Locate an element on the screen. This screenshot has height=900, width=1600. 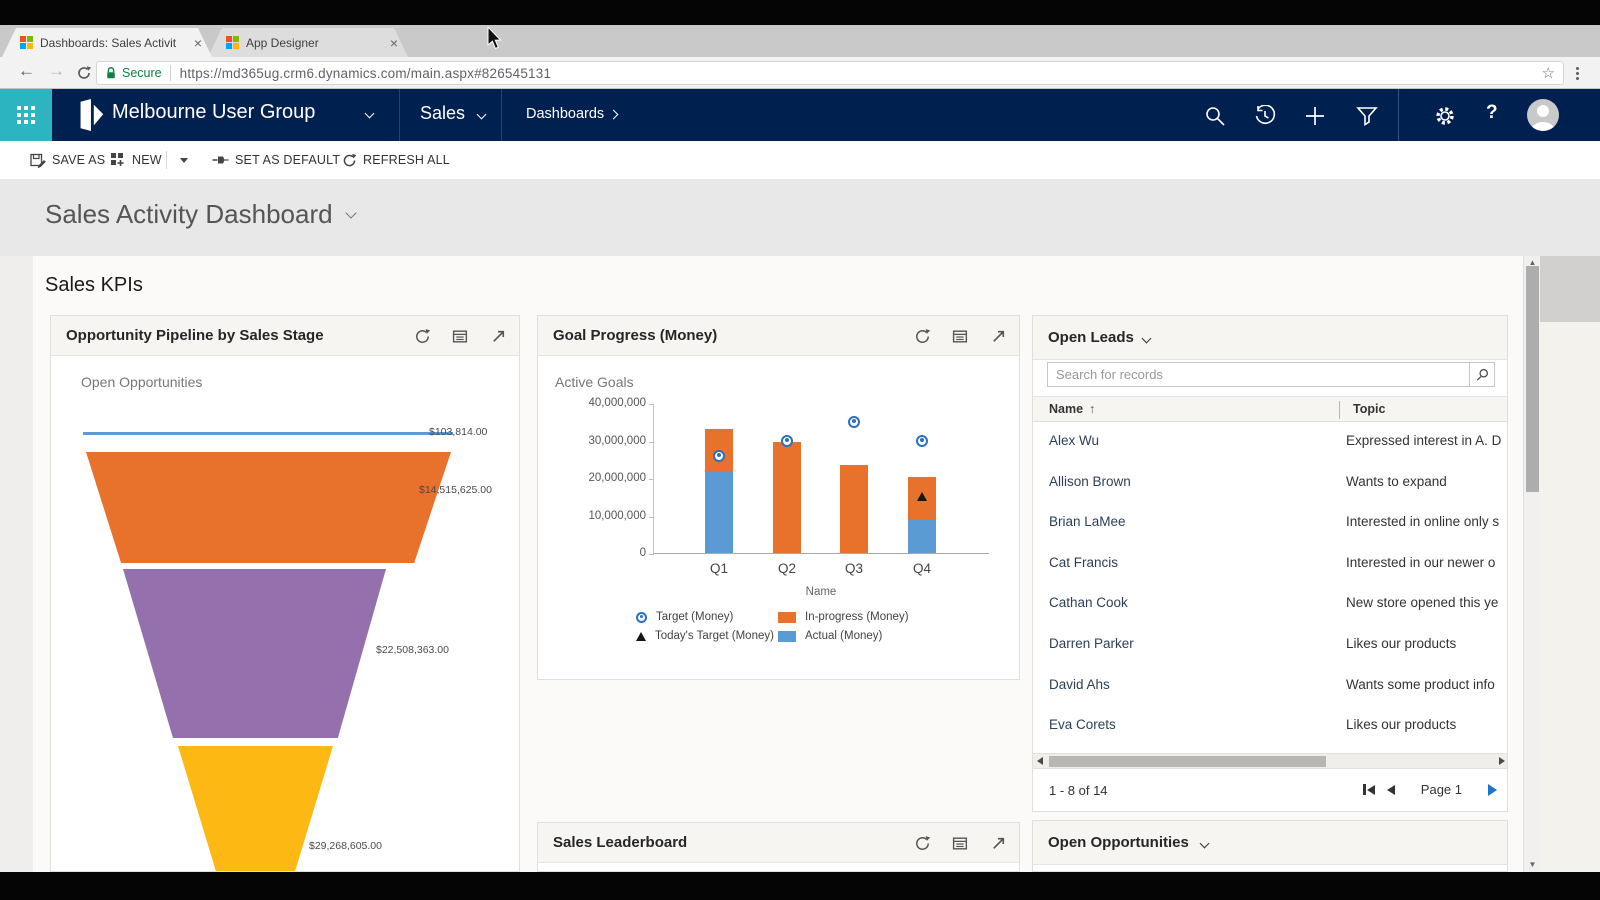
y-axis-tick-label: 40,000,000 is located at coordinates (617, 403).